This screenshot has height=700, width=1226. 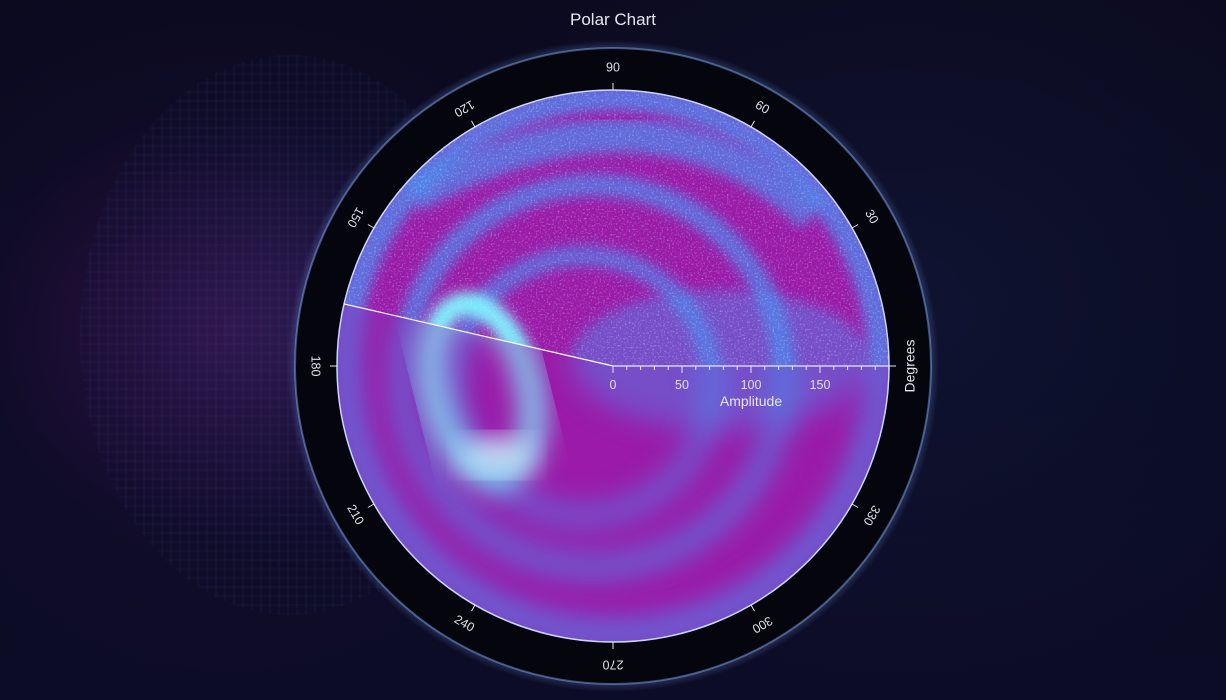 What do you see at coordinates (910, 366) in the screenshot?
I see `angular-axis-title: Degrees` at bounding box center [910, 366].